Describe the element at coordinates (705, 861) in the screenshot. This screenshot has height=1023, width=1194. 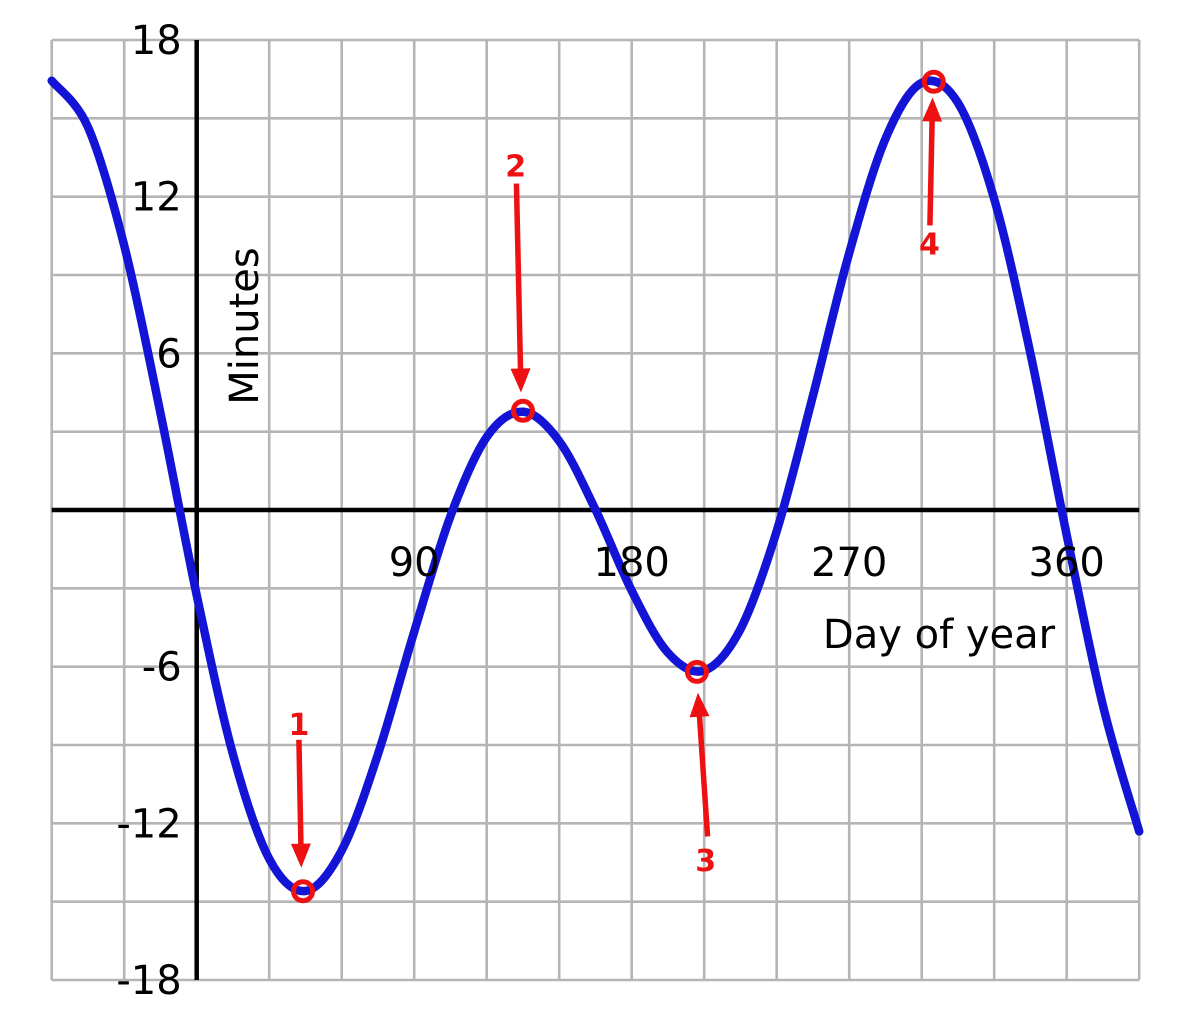
I see `annotation-number-3: 3` at that location.